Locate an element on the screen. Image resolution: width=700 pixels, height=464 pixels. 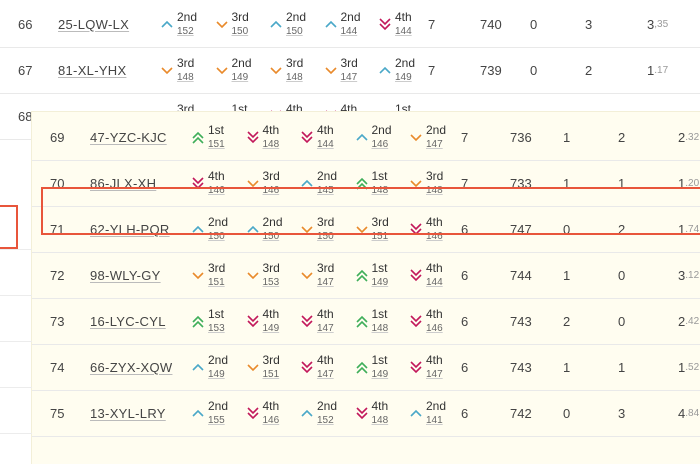
placement-cell: 4th 147 is located at coordinates (327, 321).